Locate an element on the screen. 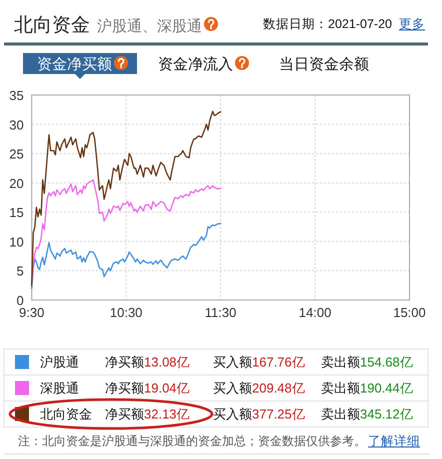  x-tick-label: 15:00 is located at coordinates (409, 312).